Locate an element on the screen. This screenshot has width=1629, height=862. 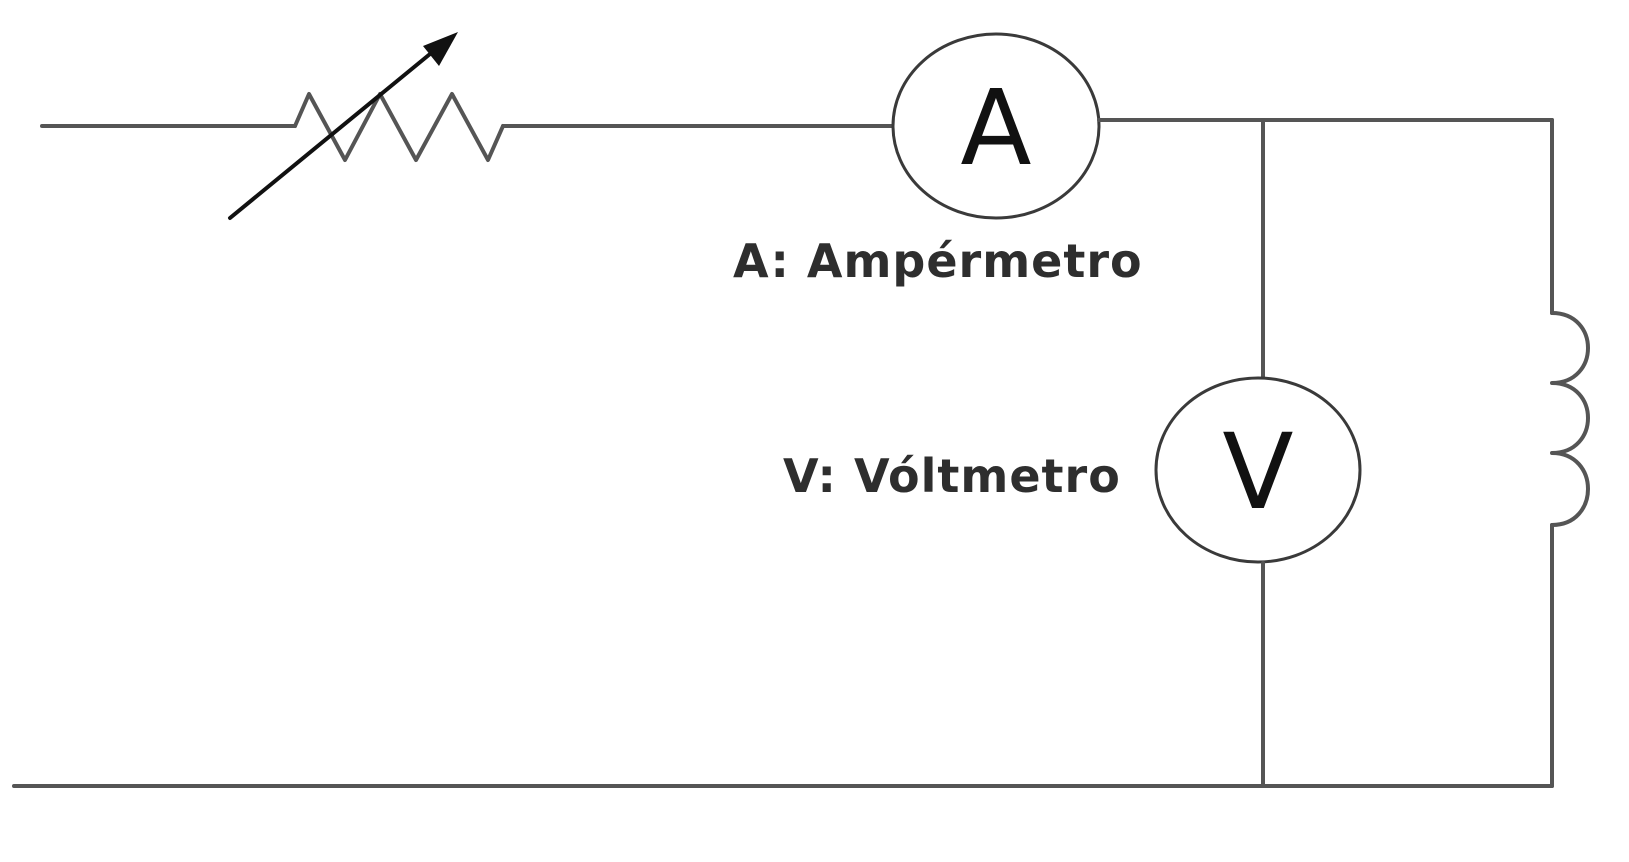
ammeter: A is located at coordinates (996, 126).